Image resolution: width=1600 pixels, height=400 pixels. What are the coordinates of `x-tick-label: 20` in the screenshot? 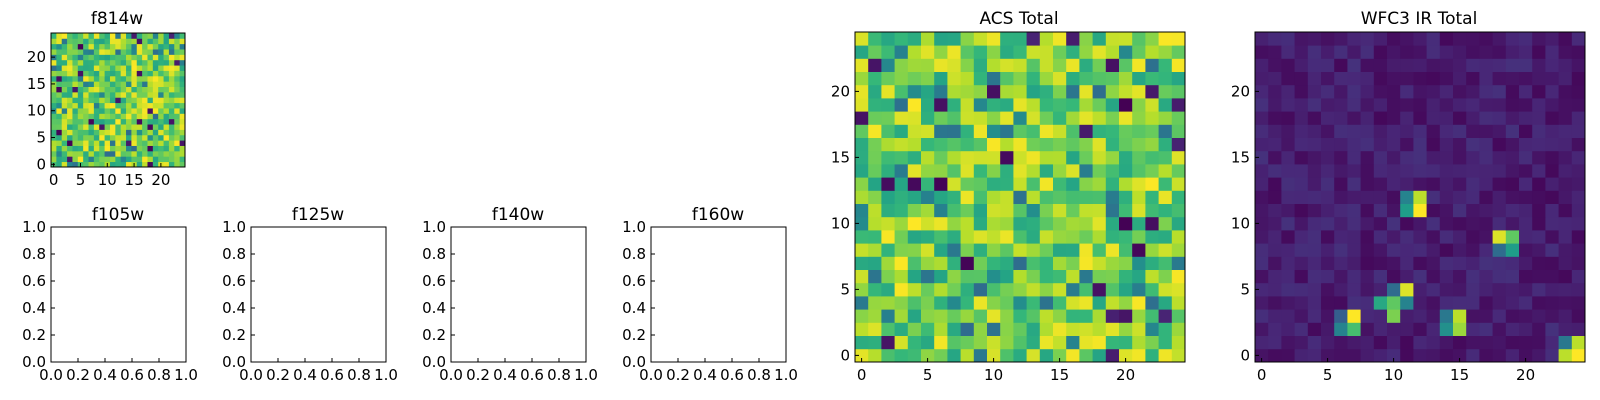 It's located at (1125, 375).